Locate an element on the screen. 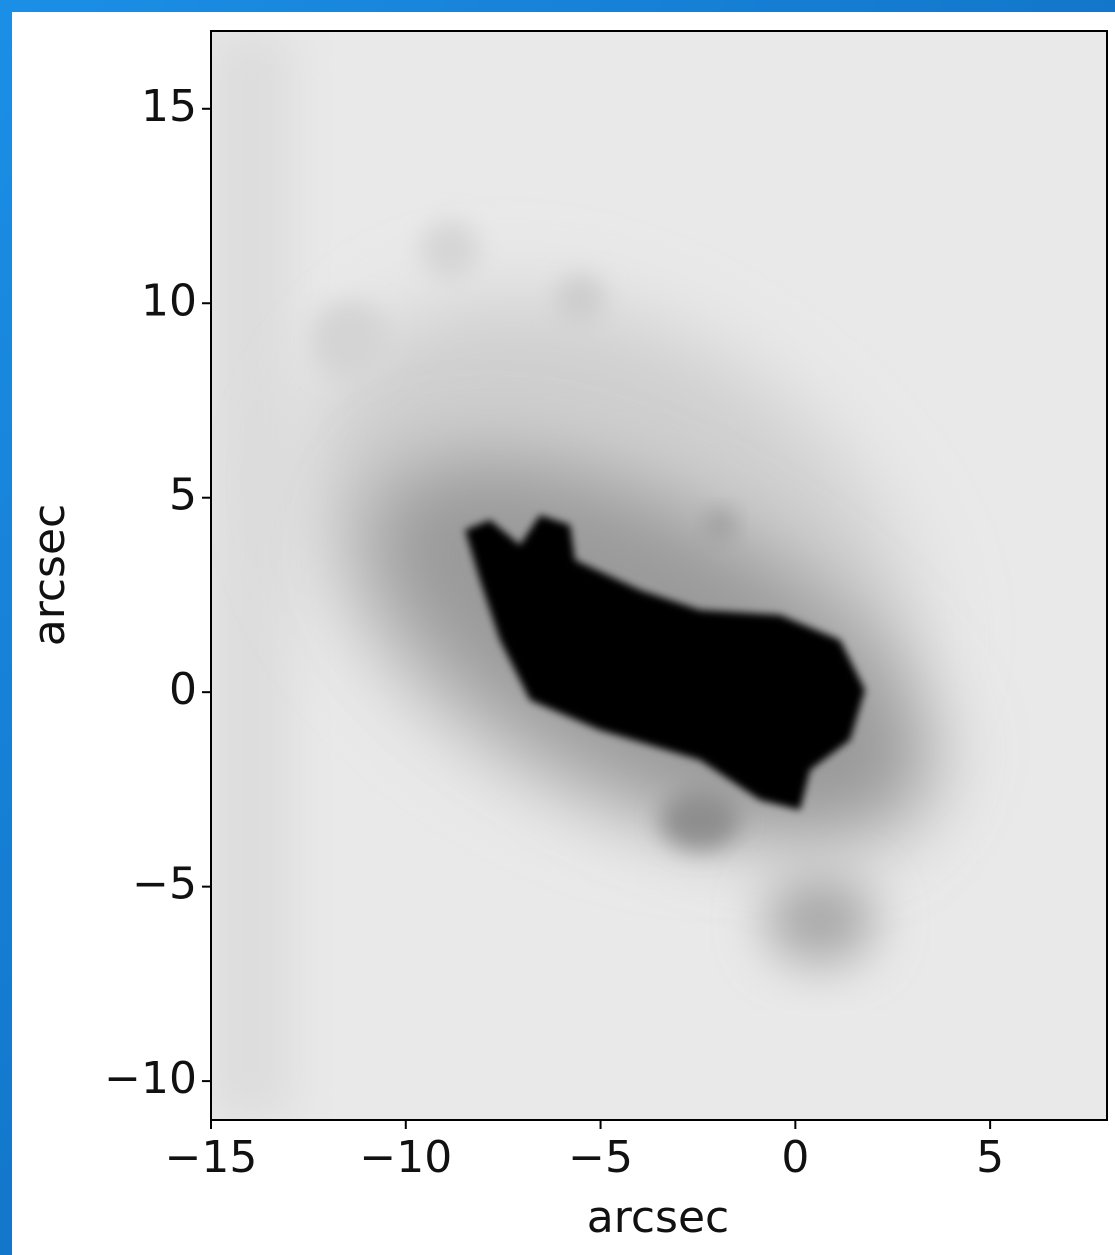  x-tick-label: −10 is located at coordinates (405, 1157).